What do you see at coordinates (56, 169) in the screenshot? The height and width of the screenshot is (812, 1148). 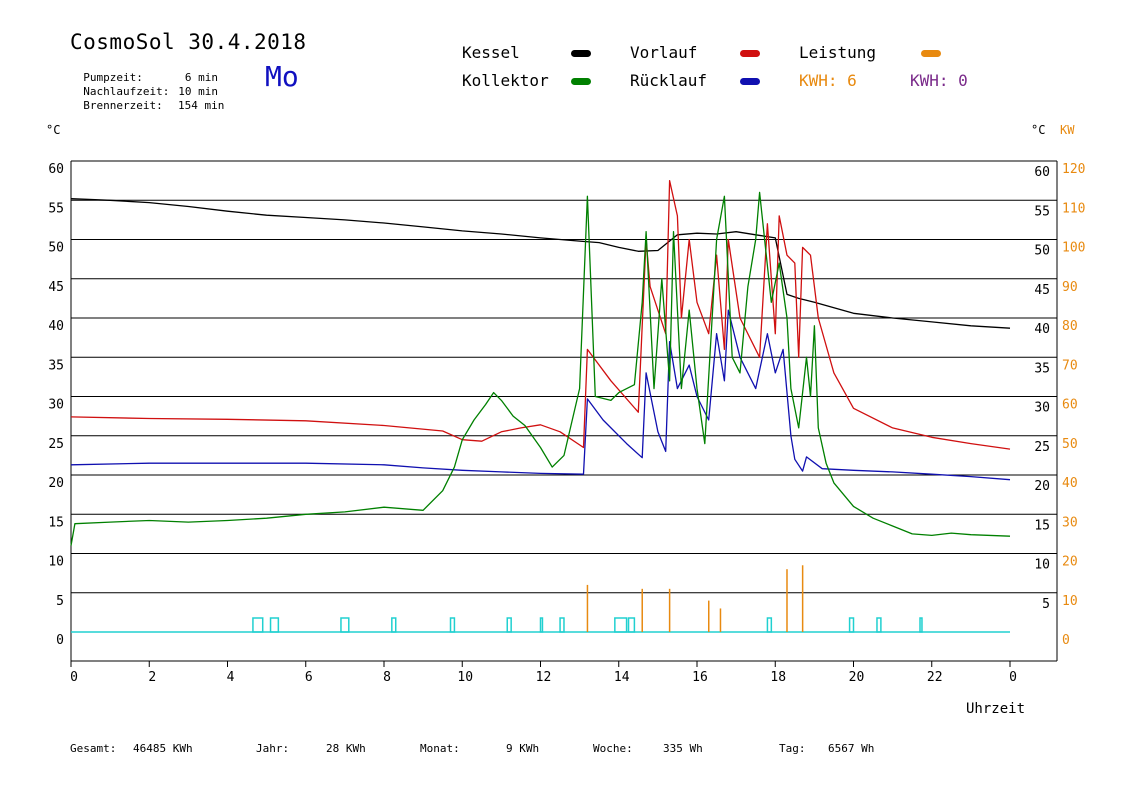 I see `y-tick-left: 60` at bounding box center [56, 169].